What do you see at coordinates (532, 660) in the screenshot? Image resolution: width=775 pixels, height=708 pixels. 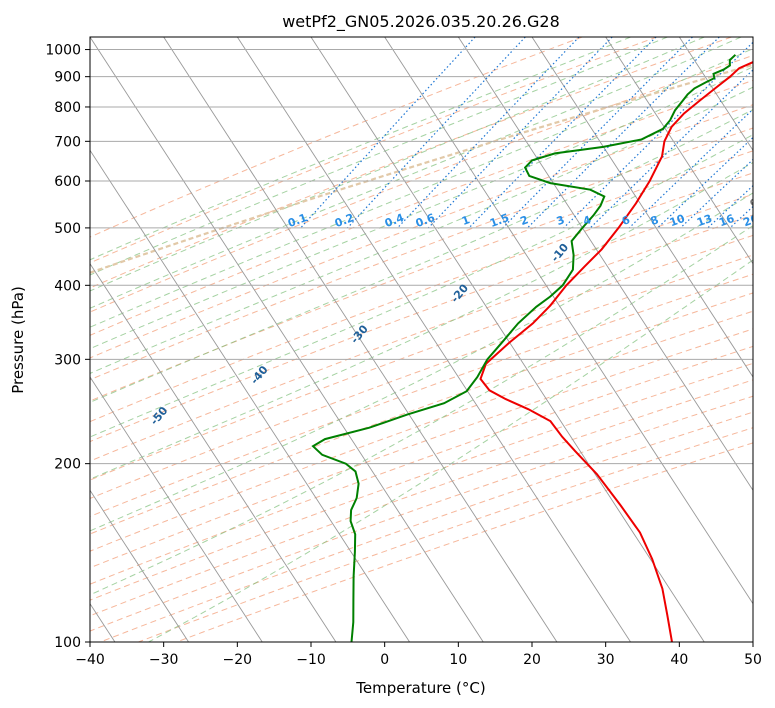 I see `x-tick-label: 20` at bounding box center [532, 660].